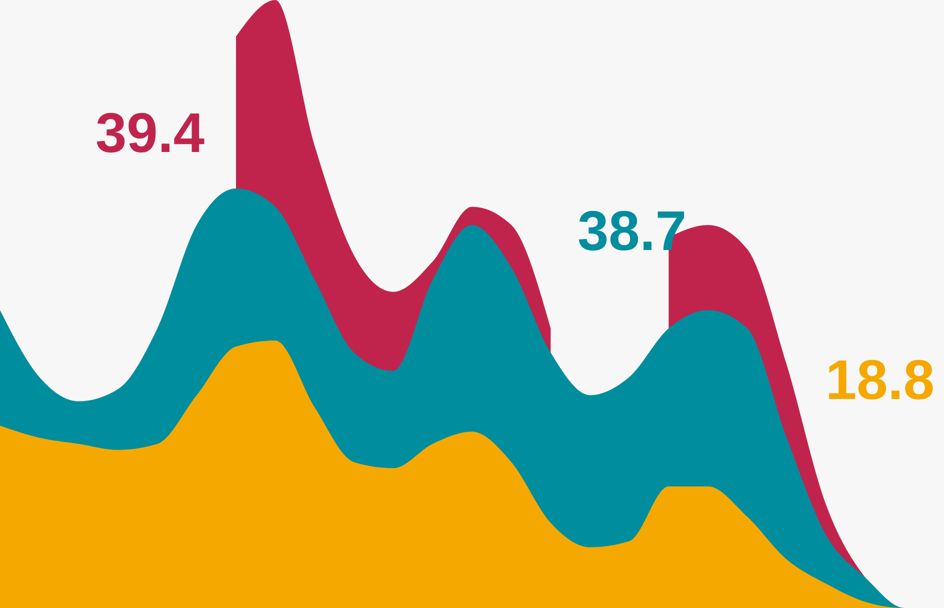  Describe the element at coordinates (632, 230) in the screenshot. I see `annotation: 38.7` at that location.